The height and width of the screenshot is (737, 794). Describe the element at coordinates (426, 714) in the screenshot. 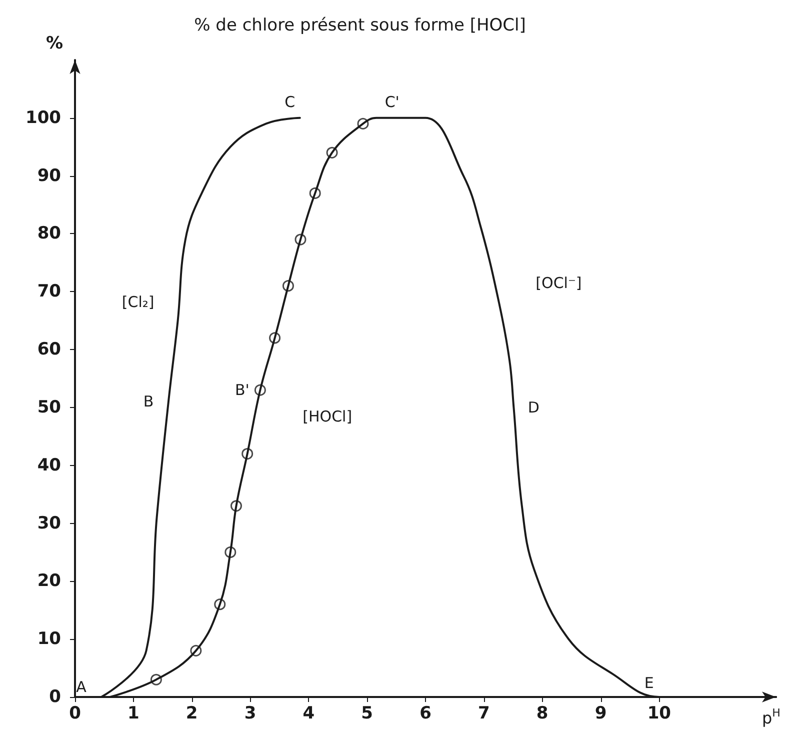

I see `x-tick-label: 6` at that location.